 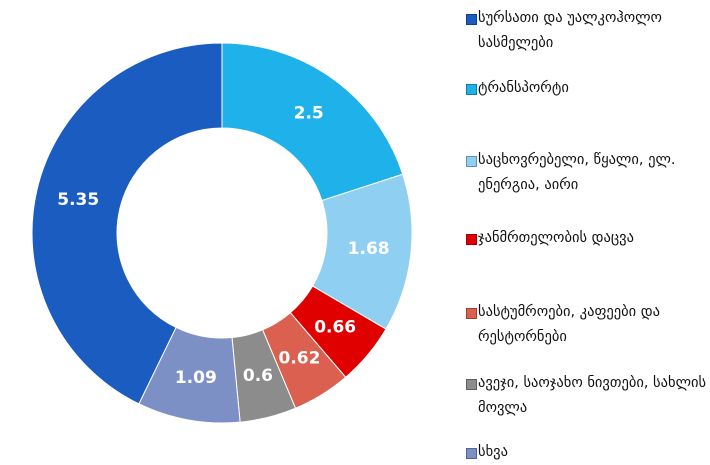 What do you see at coordinates (588, 452) in the screenshot?
I see `legend-item: სხვა` at bounding box center [588, 452].